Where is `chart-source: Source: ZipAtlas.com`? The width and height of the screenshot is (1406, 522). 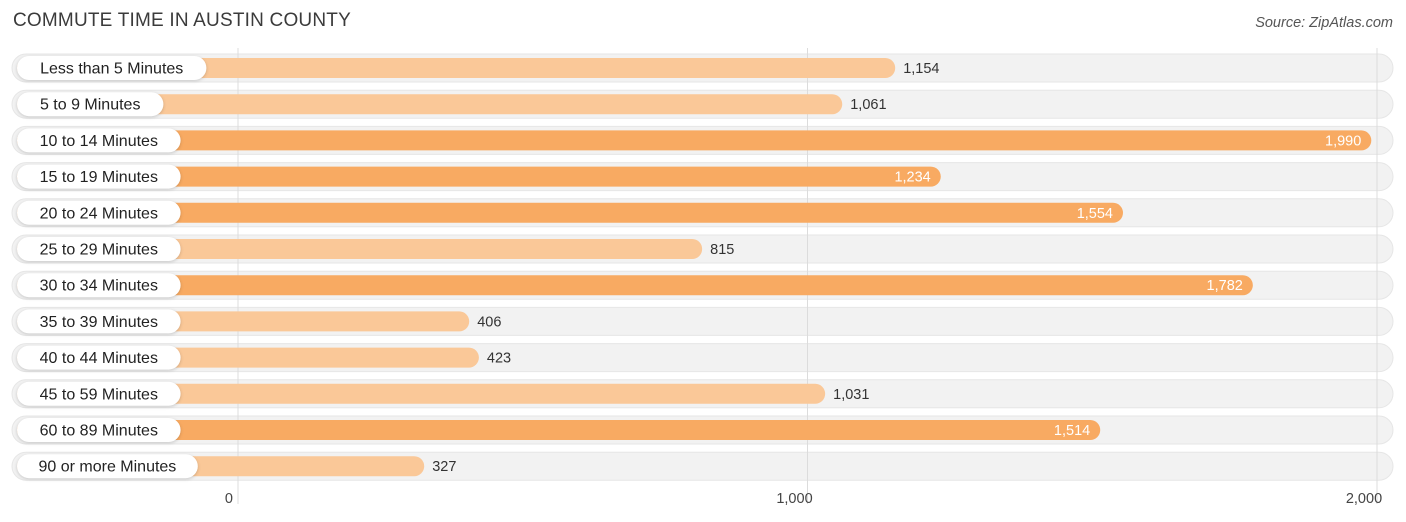 chart-source: Source: ZipAtlas.com is located at coordinates (1324, 23).